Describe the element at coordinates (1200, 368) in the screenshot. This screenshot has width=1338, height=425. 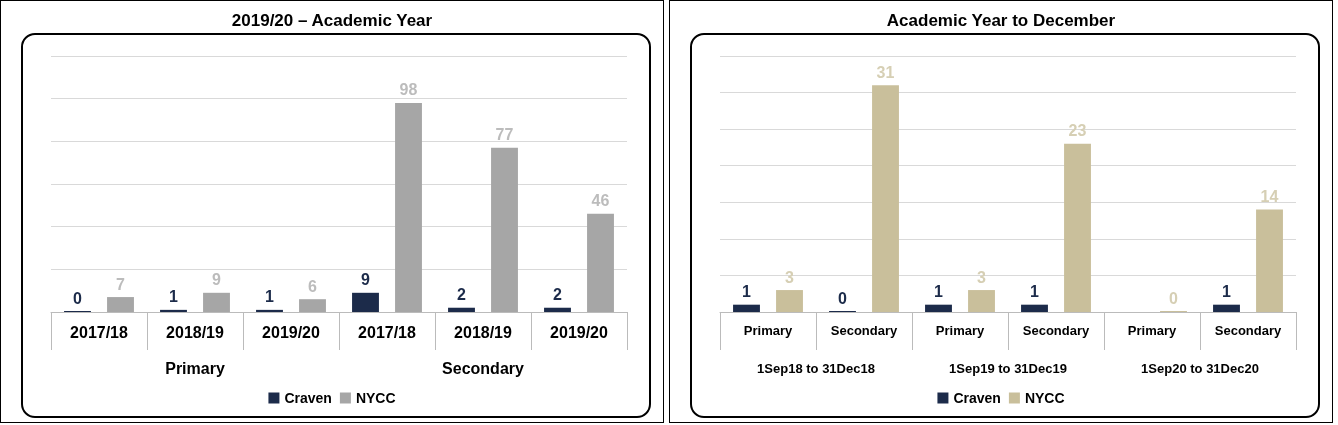
I see `text: 1Sep20 to 31Dec20` at that location.